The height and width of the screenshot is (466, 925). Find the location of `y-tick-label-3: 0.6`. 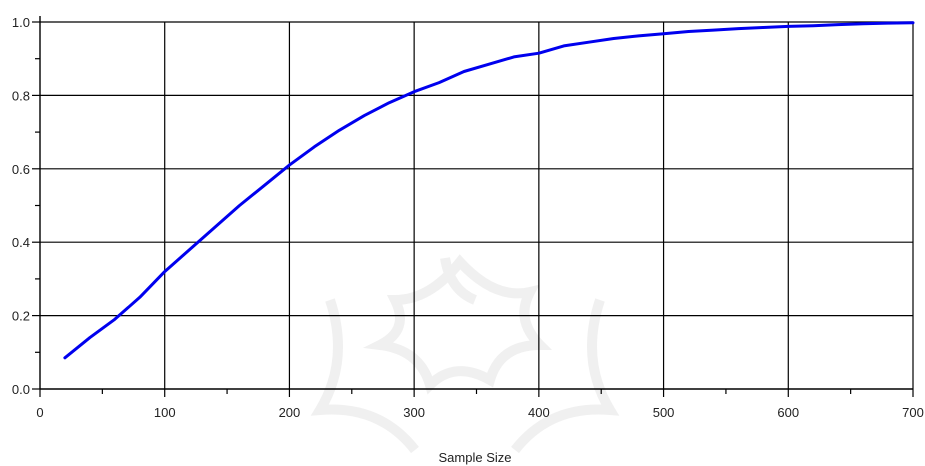

y-tick-label-3: 0.6 is located at coordinates (21, 169).